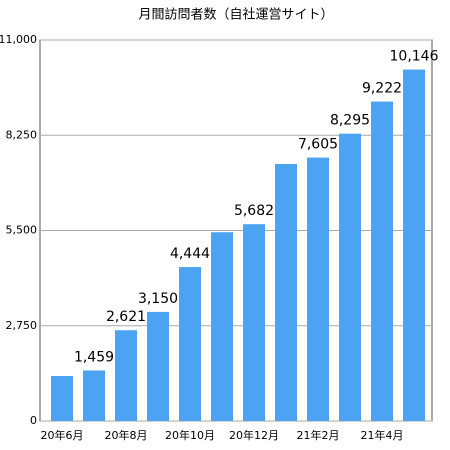 This screenshot has width=450, height=450. I want to click on x-tick-label: 21年4月, so click(382, 435).